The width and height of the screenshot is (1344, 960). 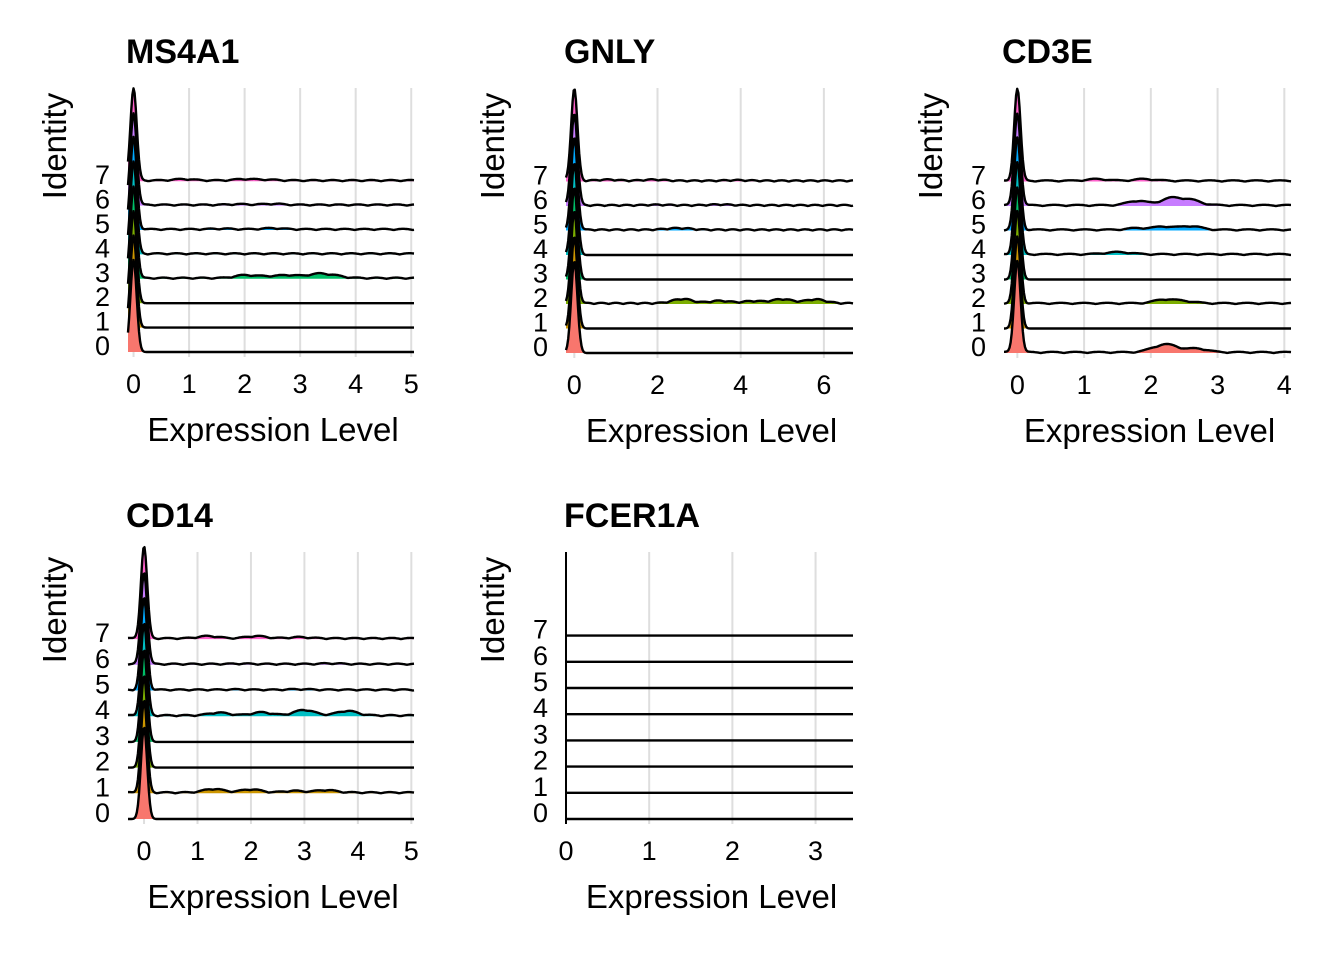 What do you see at coordinates (610, 52) in the screenshot?
I see `panel-title: GNLY` at bounding box center [610, 52].